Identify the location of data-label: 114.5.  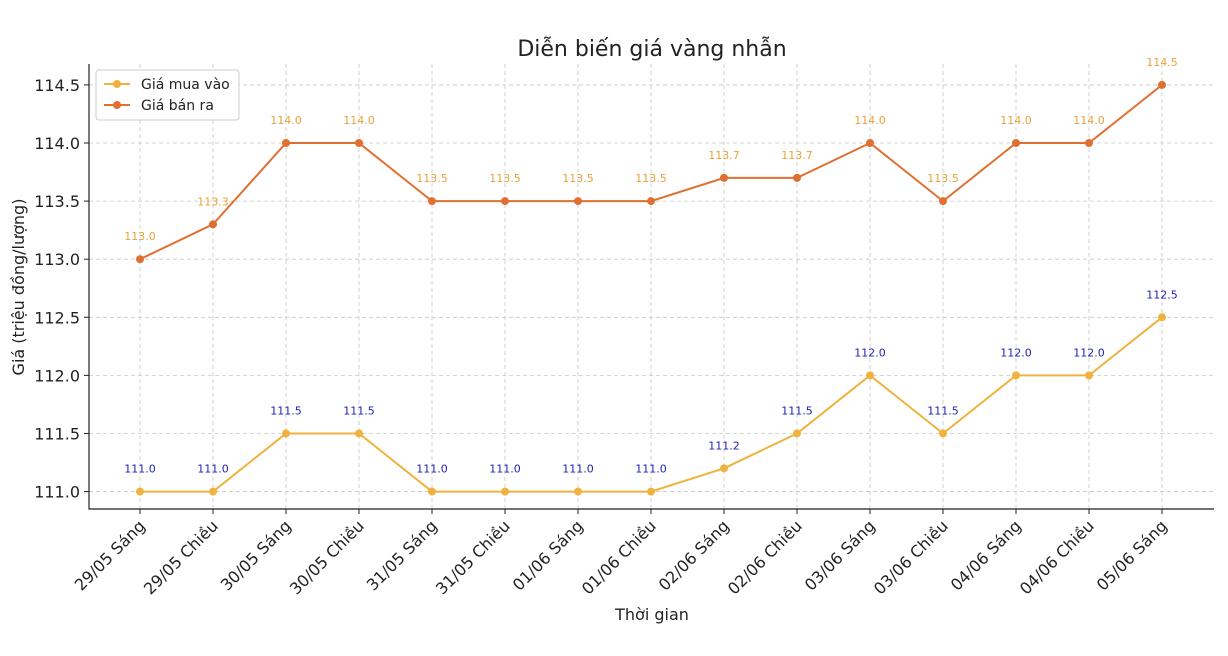
(1162, 62).